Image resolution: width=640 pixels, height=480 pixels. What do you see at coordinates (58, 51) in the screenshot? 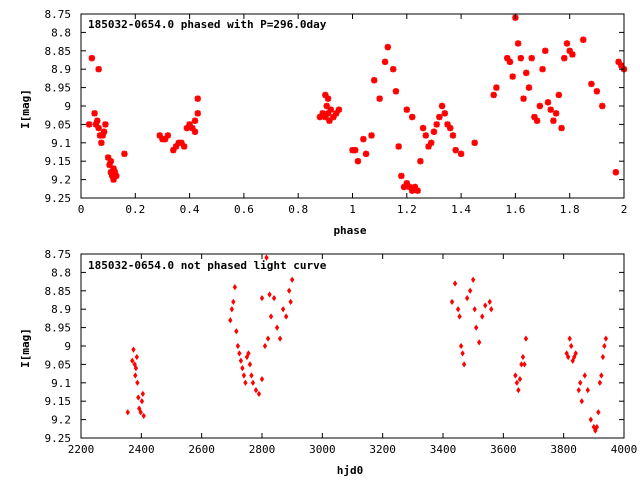
I see `top-y-tick-label: 8.85` at bounding box center [58, 51].